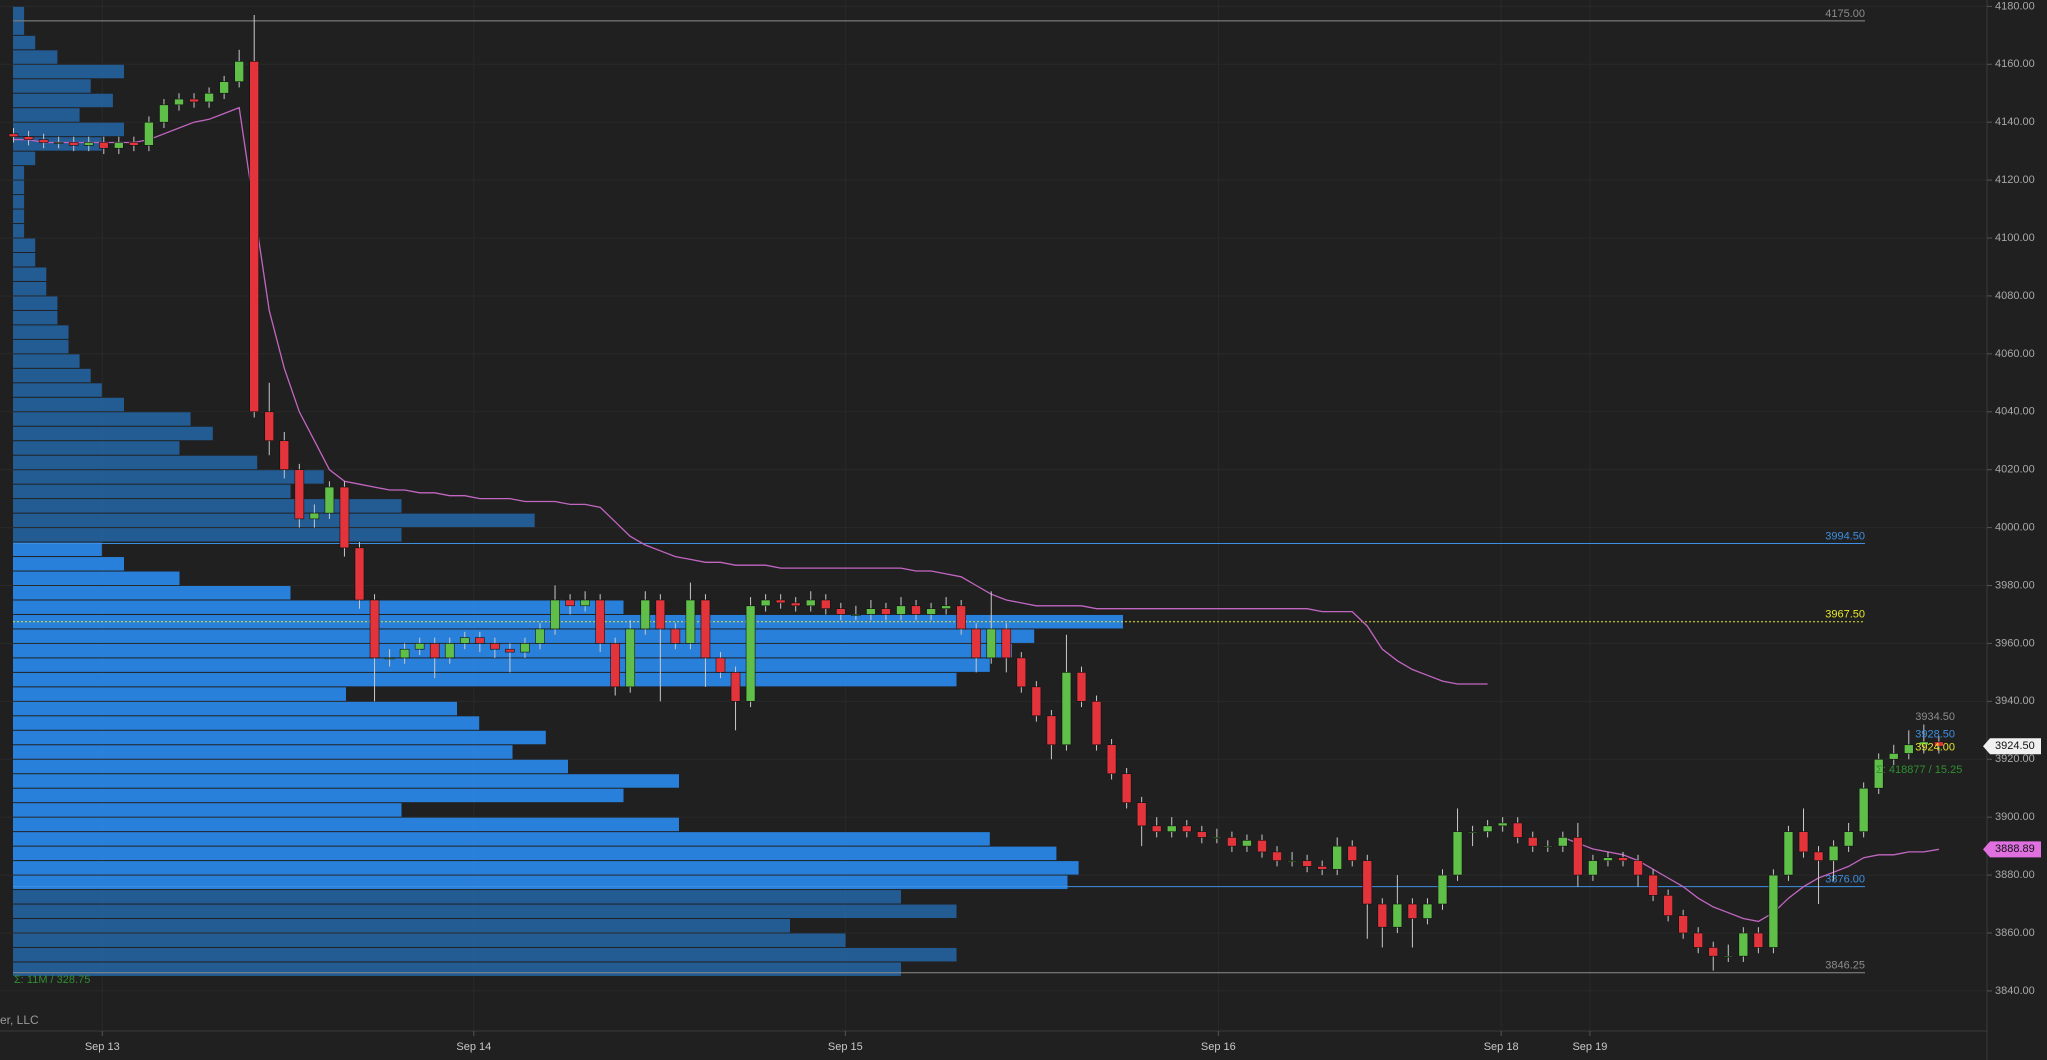 The image size is (2047, 1060). Describe the element at coordinates (2015, 759) in the screenshot. I see `y-tick-label: 3920.00` at that location.